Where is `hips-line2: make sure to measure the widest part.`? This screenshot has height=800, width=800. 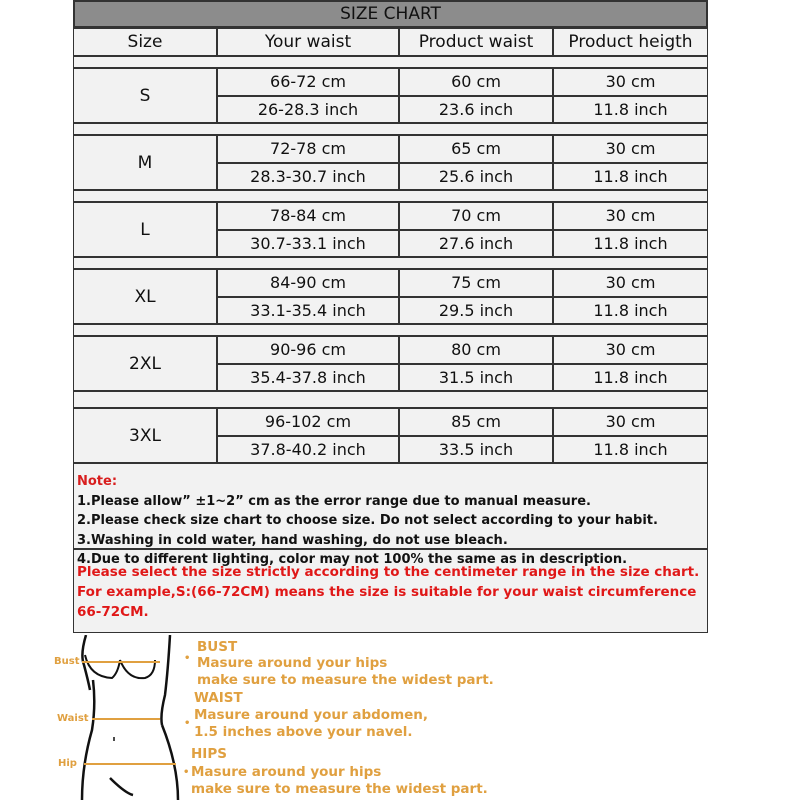
hips-line2: make sure to measure the widest part. is located at coordinates (339, 789).